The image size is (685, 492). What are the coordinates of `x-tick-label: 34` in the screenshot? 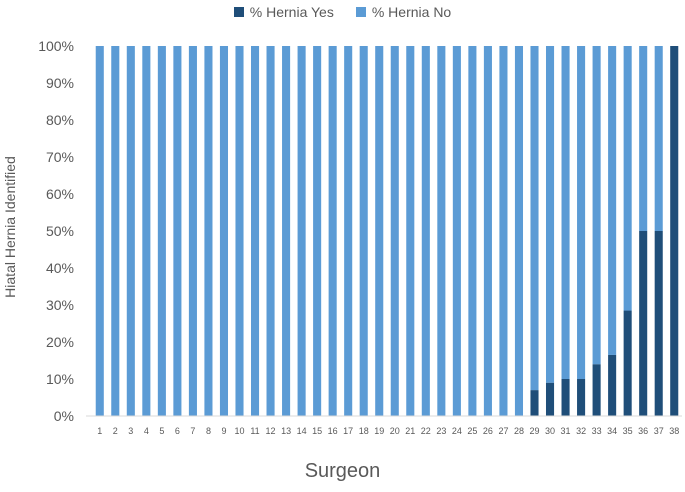 It's located at (612, 431).